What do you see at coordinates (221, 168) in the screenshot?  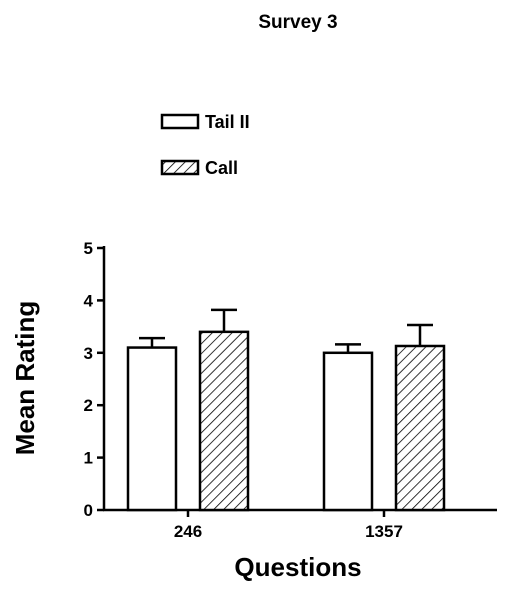 I see `legend-label-call: Call` at bounding box center [221, 168].